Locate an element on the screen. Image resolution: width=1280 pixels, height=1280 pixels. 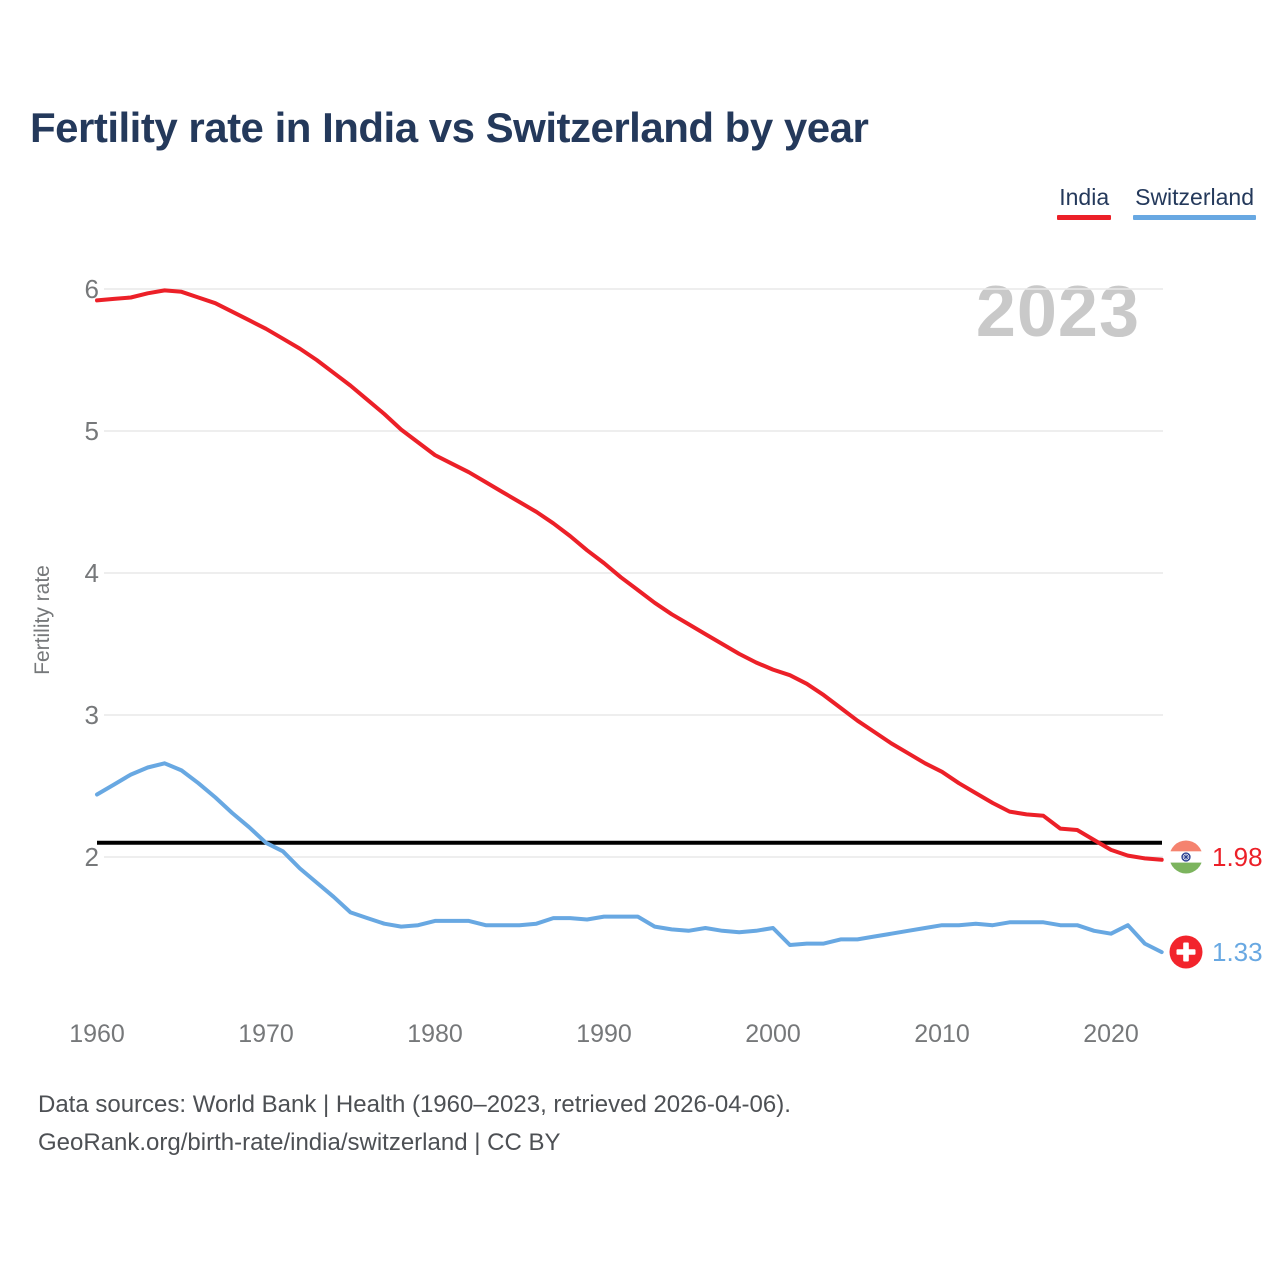
switzerland-flag-icon is located at coordinates (1186, 952).